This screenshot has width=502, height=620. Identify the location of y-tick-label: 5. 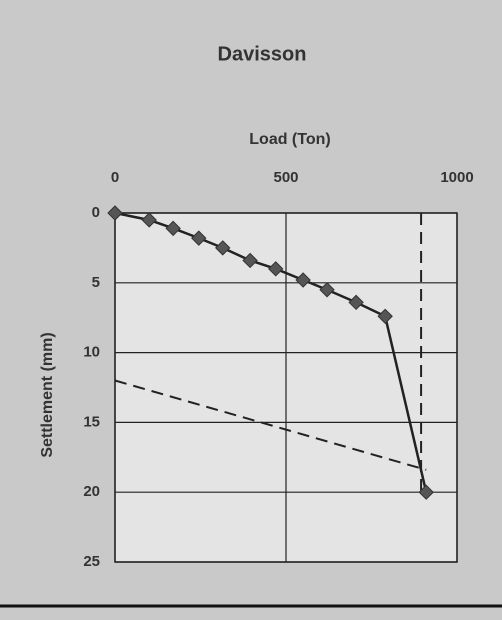
(96, 282).